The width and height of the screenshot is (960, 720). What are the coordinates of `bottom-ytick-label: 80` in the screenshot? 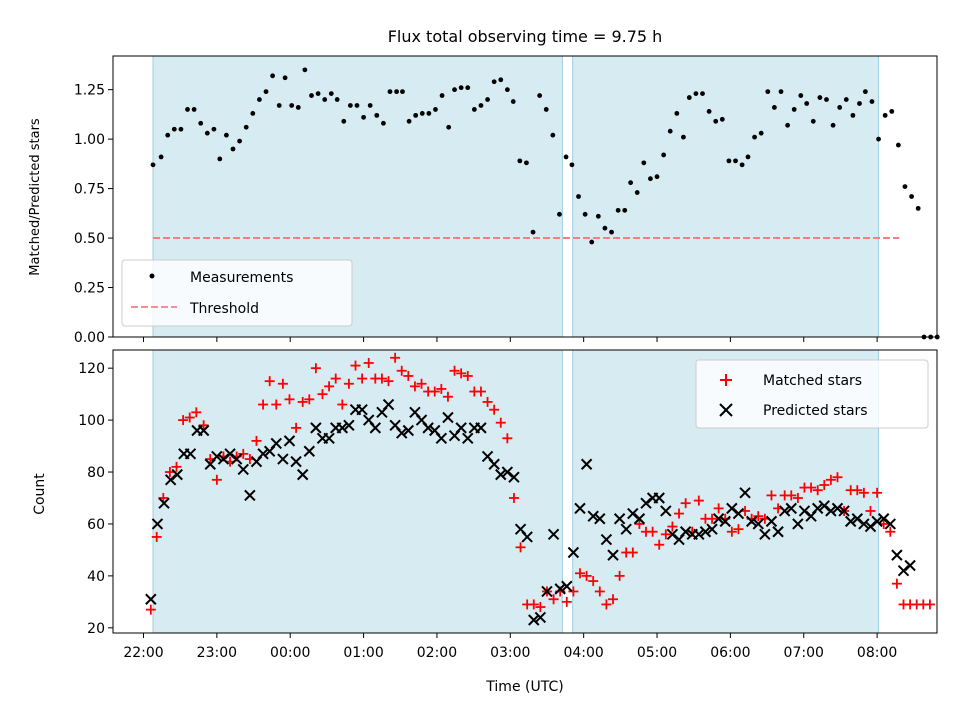 It's located at (96, 473).